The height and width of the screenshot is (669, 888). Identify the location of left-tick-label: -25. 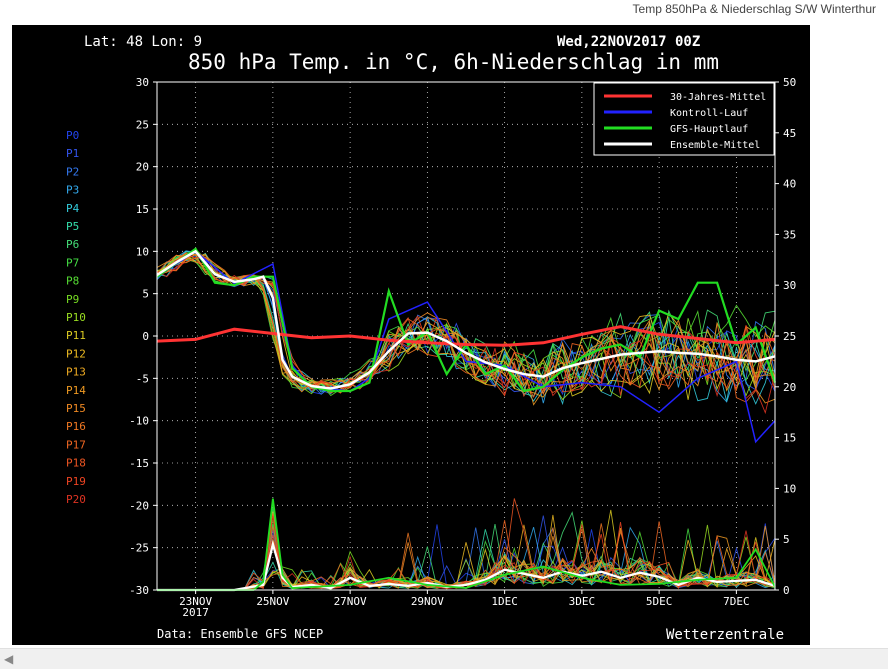
(139, 548).